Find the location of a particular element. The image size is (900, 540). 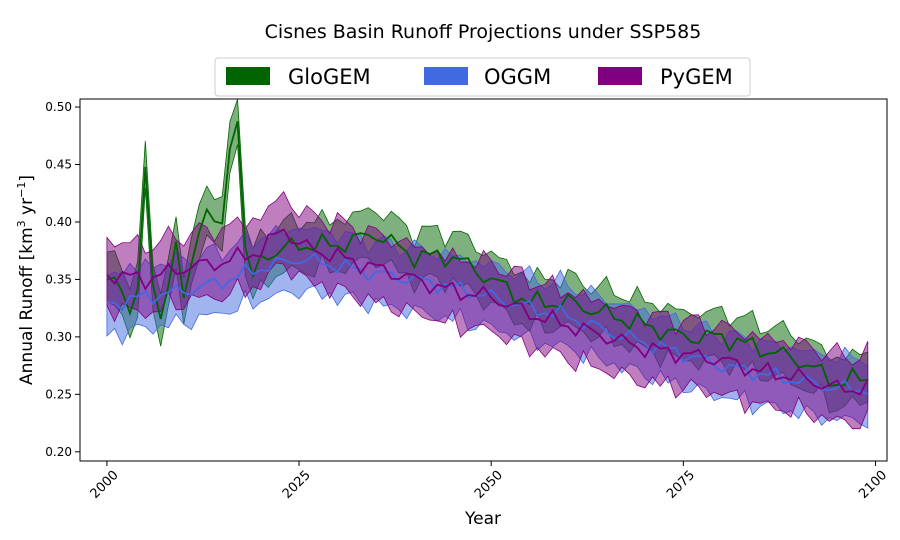

y-tick-label: 0.50 is located at coordinates (58, 107).